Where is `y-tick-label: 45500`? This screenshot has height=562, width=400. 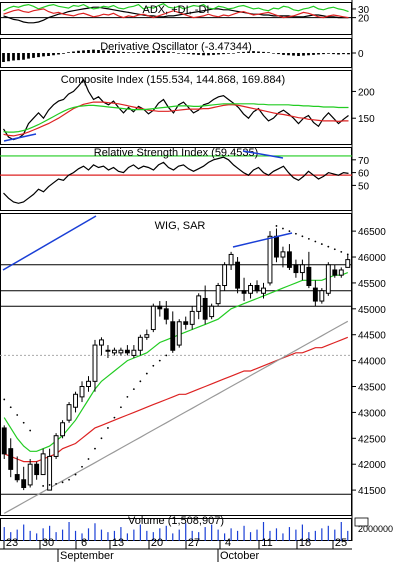 y-tick-label: 45500 is located at coordinates (372, 284).